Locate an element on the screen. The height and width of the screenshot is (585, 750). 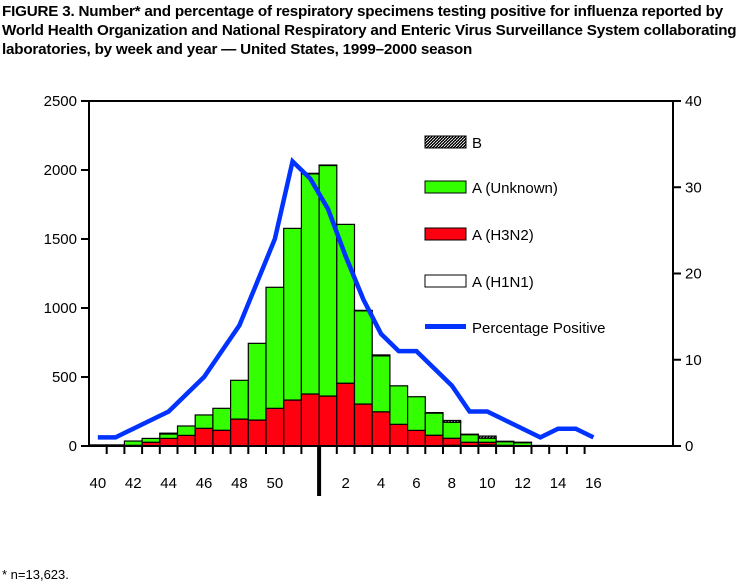
bar-a-unknown--week-44 is located at coordinates (169, 436).